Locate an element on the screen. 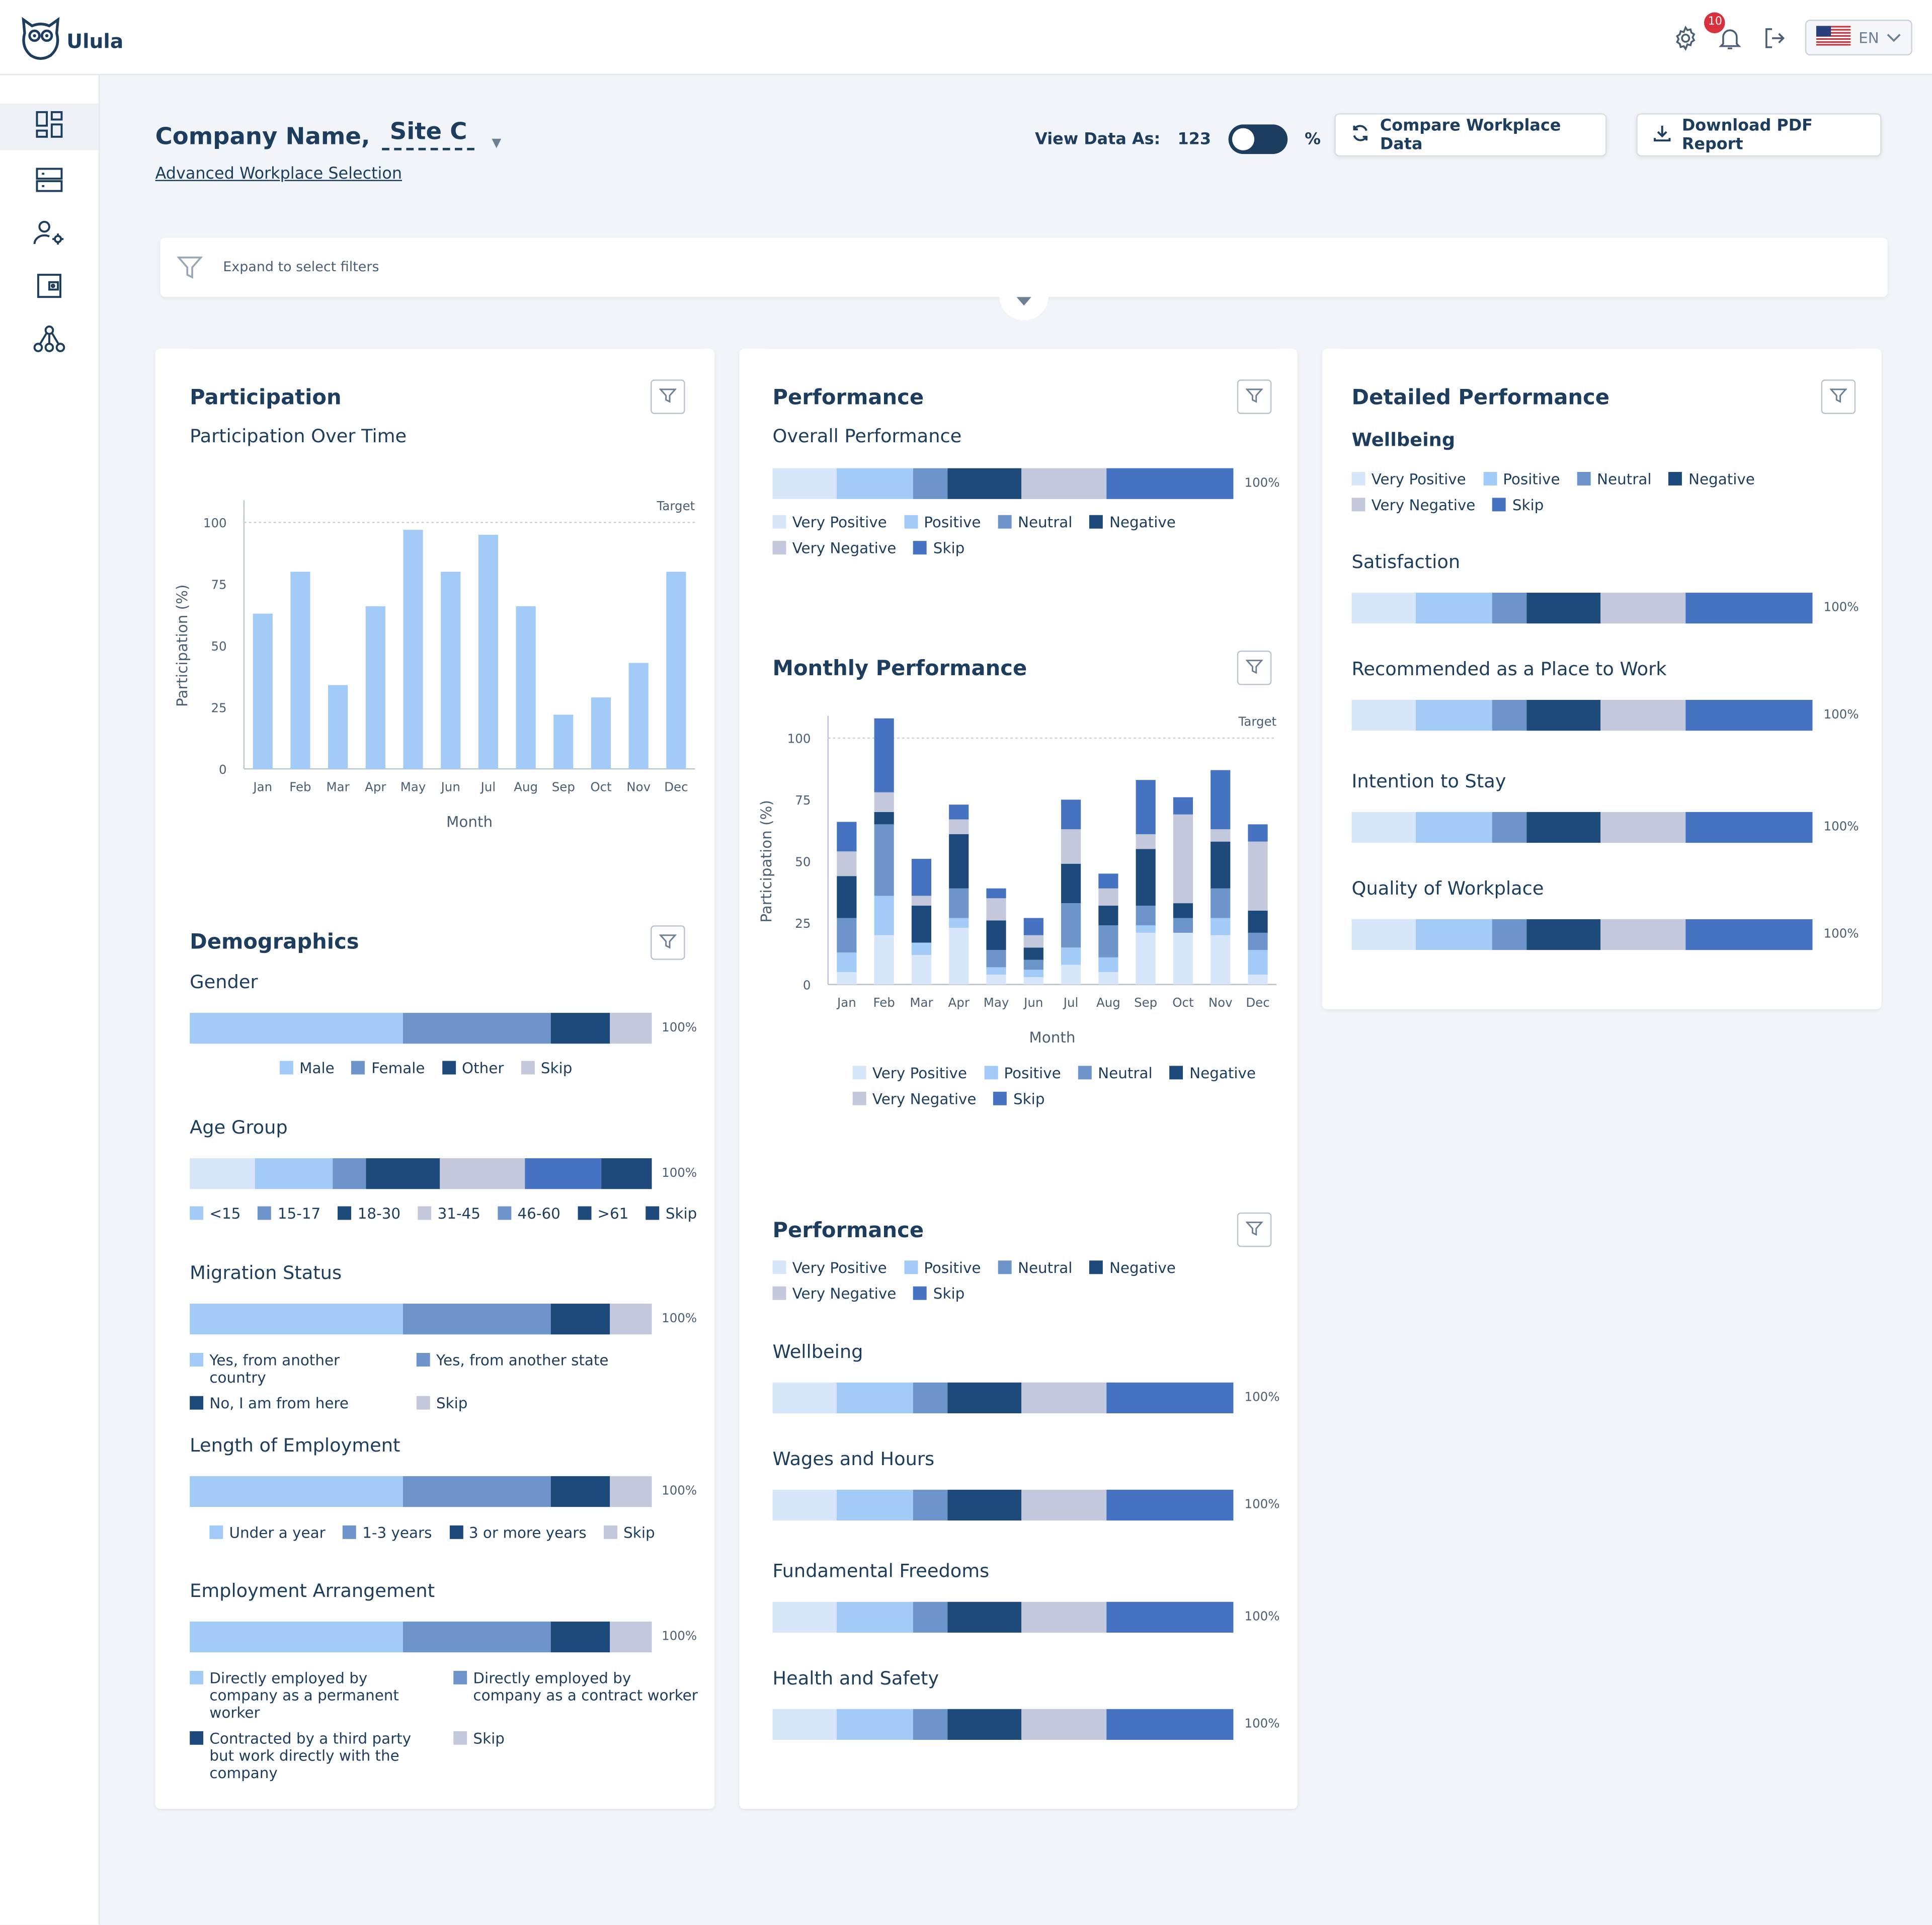 Image resolution: width=1932 pixels, height=1925 pixels. advanced-workplace-selection-link: Advanced Workplace Selection is located at coordinates (279, 174).